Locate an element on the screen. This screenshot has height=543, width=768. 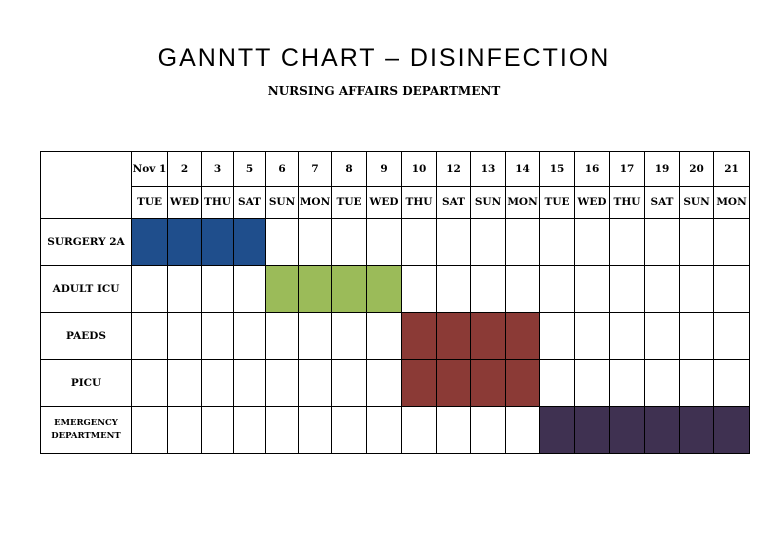
day-header: 16 is located at coordinates (592, 169).